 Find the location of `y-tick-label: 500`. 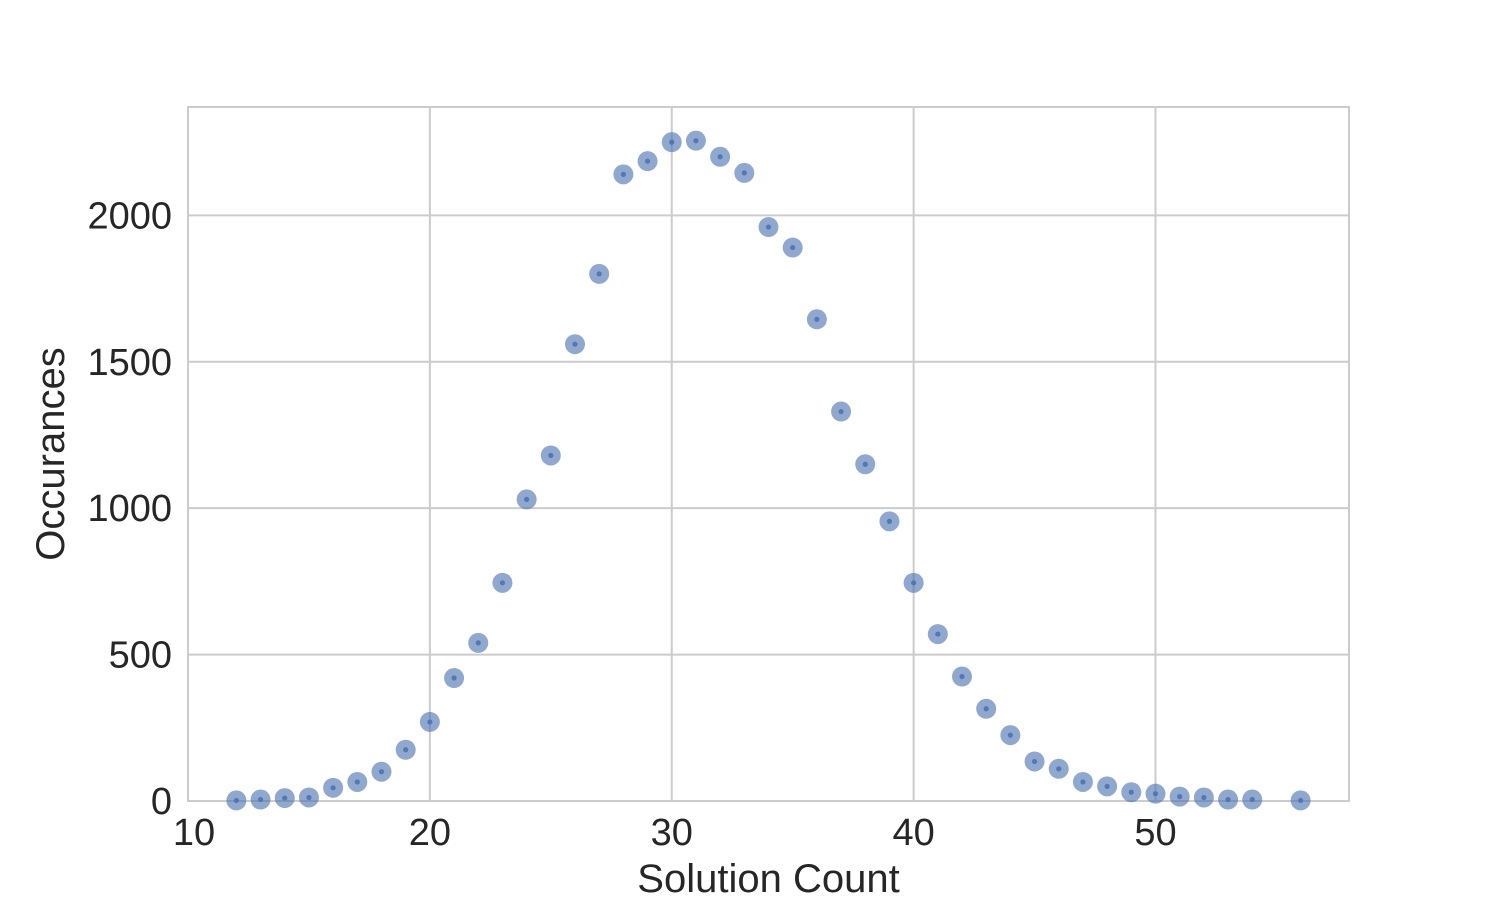

y-tick-label: 500 is located at coordinates (140, 656).